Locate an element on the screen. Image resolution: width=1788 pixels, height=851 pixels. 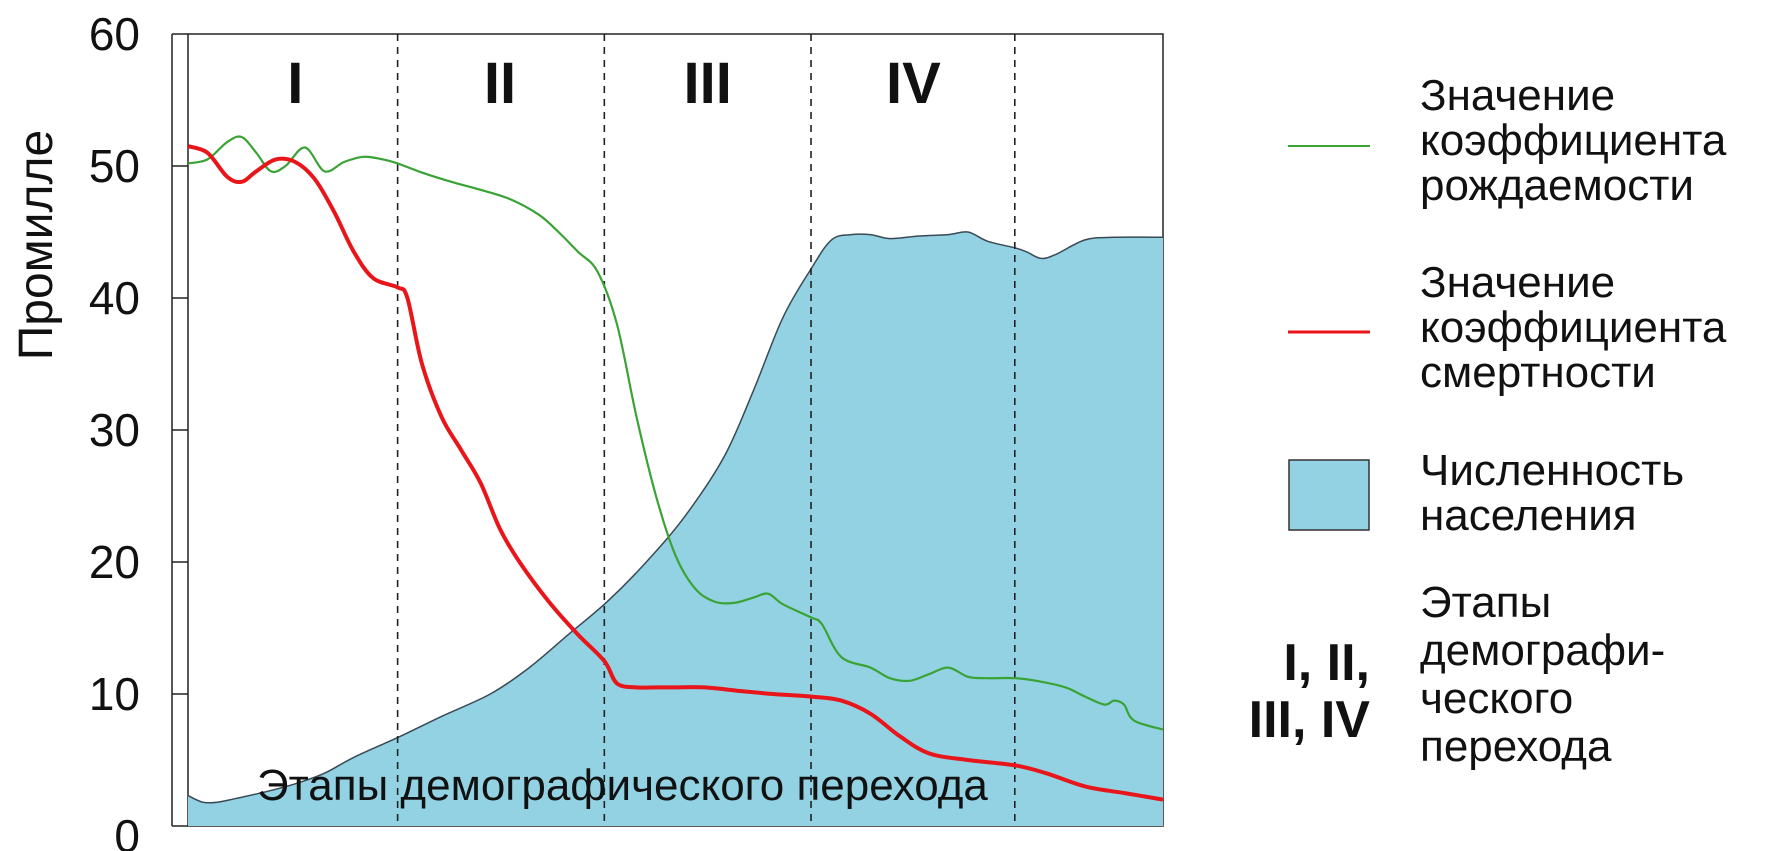
y-axis: 0 10 20 30 40 50 60 is located at coordinates (138, 429).